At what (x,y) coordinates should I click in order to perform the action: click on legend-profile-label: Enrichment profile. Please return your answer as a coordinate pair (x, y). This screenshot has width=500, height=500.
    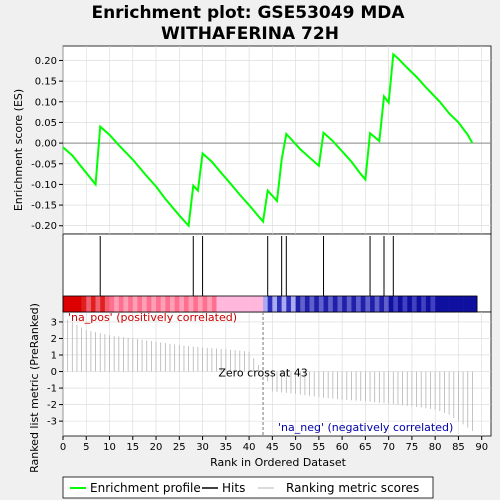
    Looking at the image, I should click on (145, 488).